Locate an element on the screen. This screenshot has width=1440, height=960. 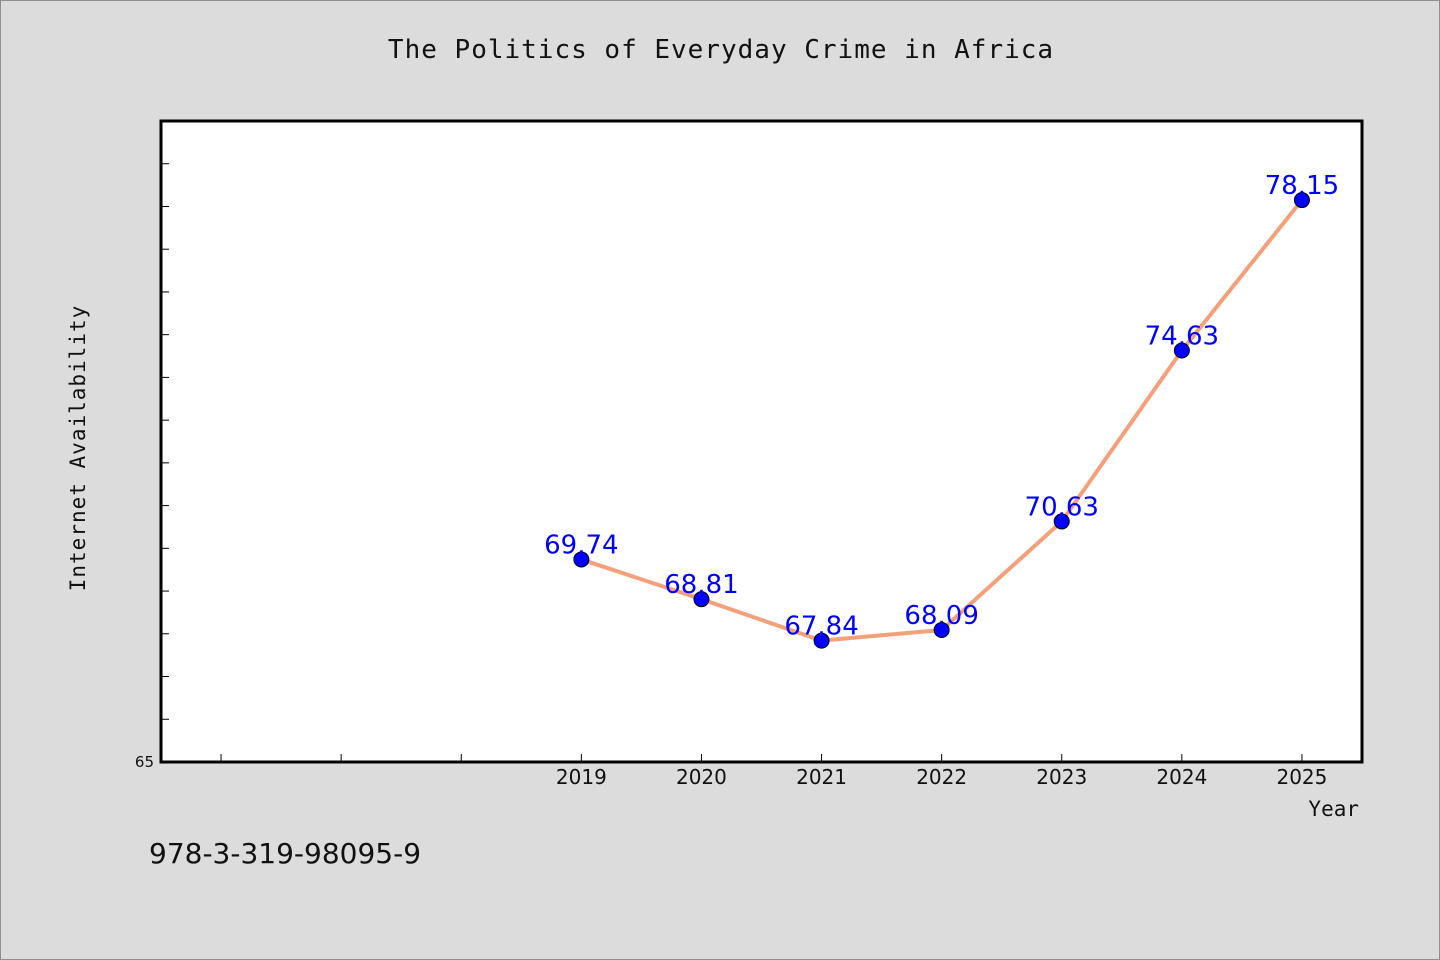
chart-title: The Politics of Everyday Crime in Africa is located at coordinates (721, 50).